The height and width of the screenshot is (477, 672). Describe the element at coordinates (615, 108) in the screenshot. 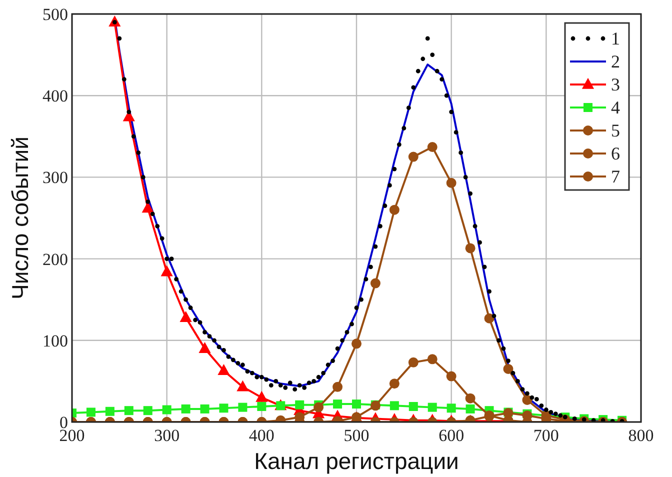

I see `legend-label: 4` at that location.